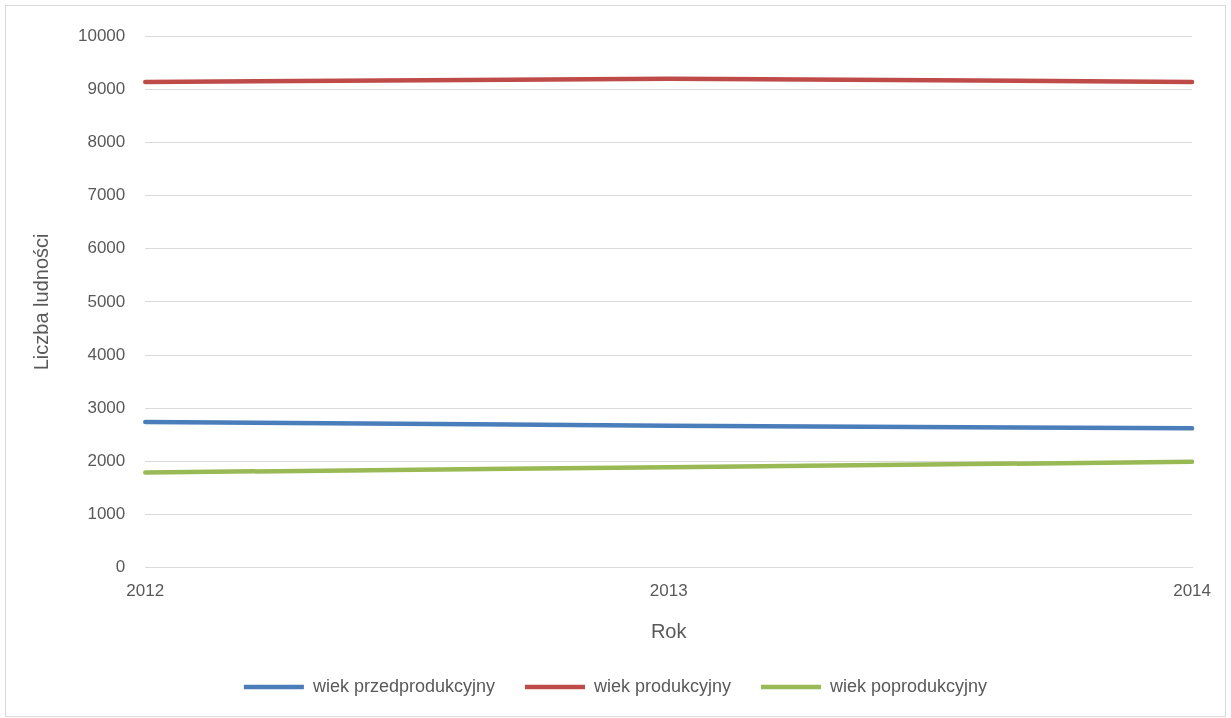 This screenshot has width=1231, height=718. What do you see at coordinates (403, 685) in the screenshot?
I see `legend-label: wiek przedprodukcyjny` at bounding box center [403, 685].